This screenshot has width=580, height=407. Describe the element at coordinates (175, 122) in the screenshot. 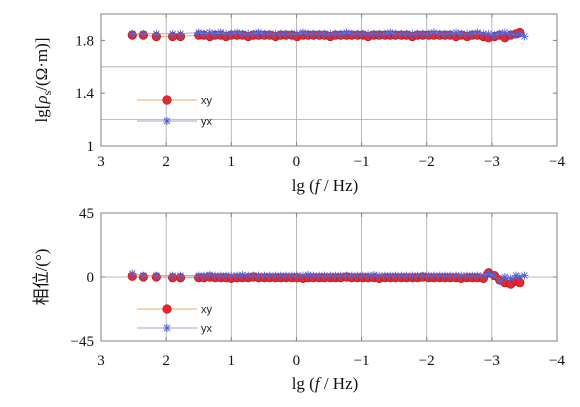

I see `legend-entry-yx: yx` at that location.